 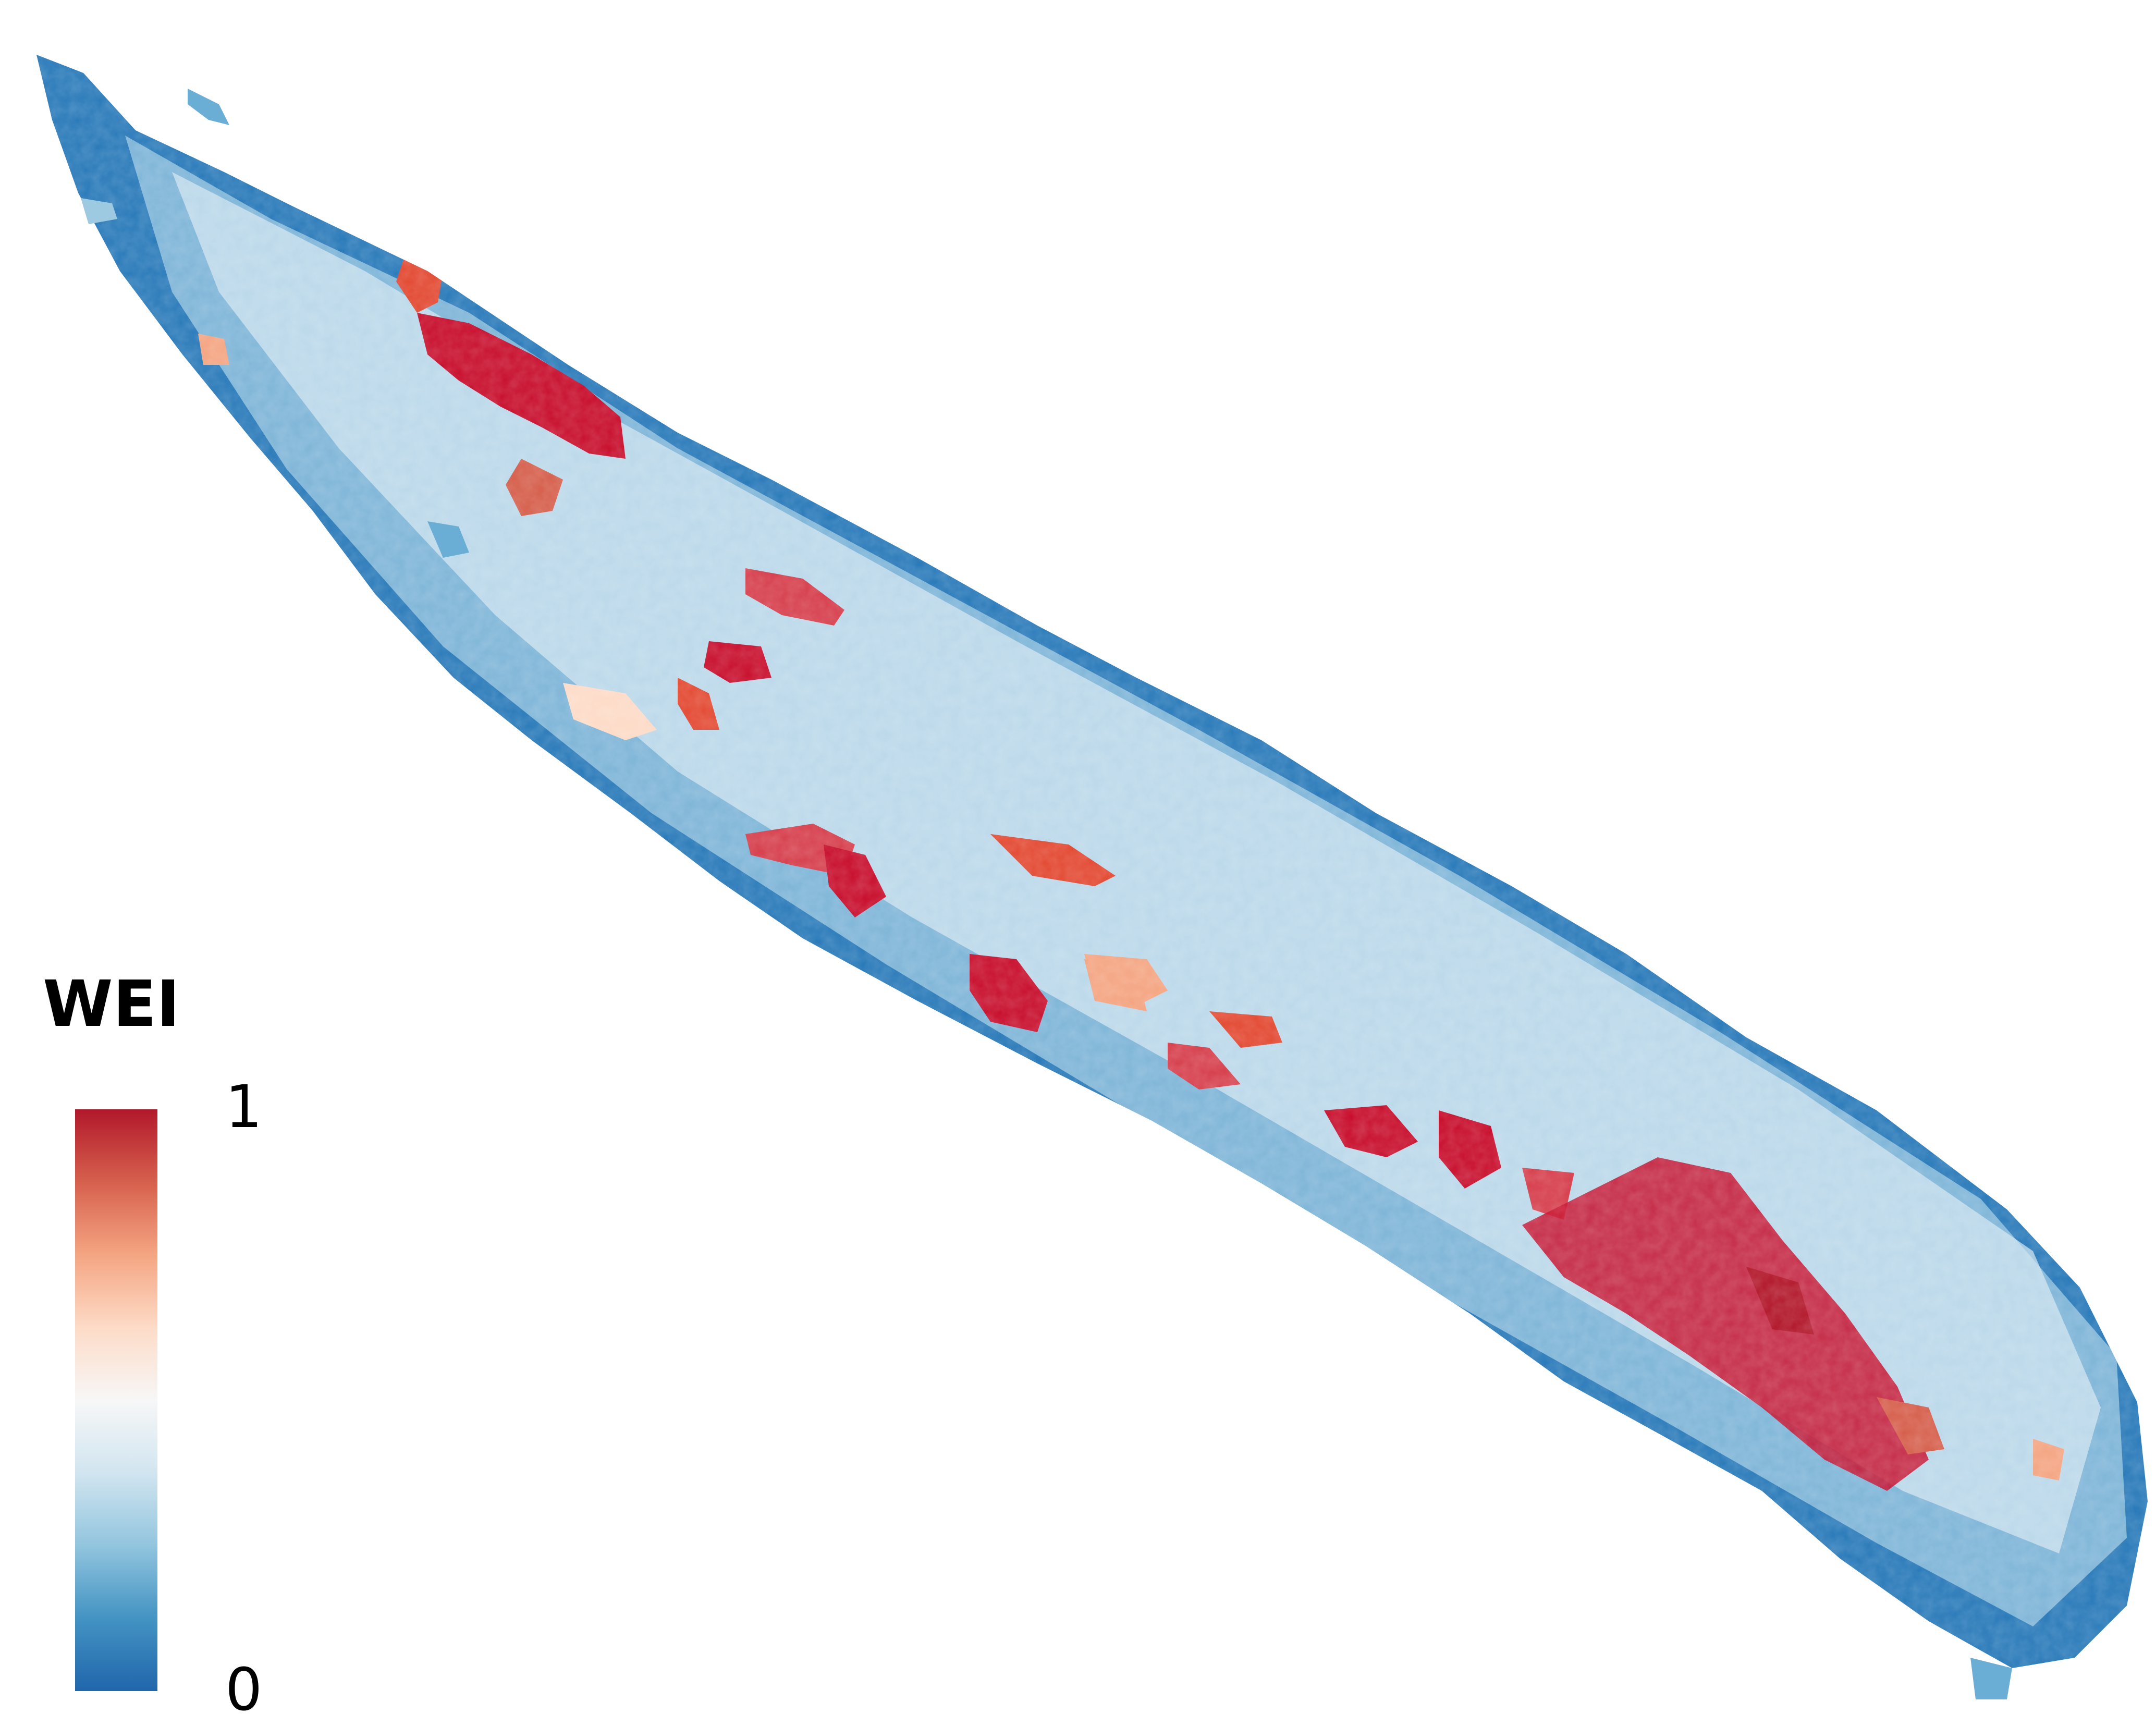 What do you see at coordinates (111, 1004) in the screenshot?
I see `legend-title: WEI` at bounding box center [111, 1004].